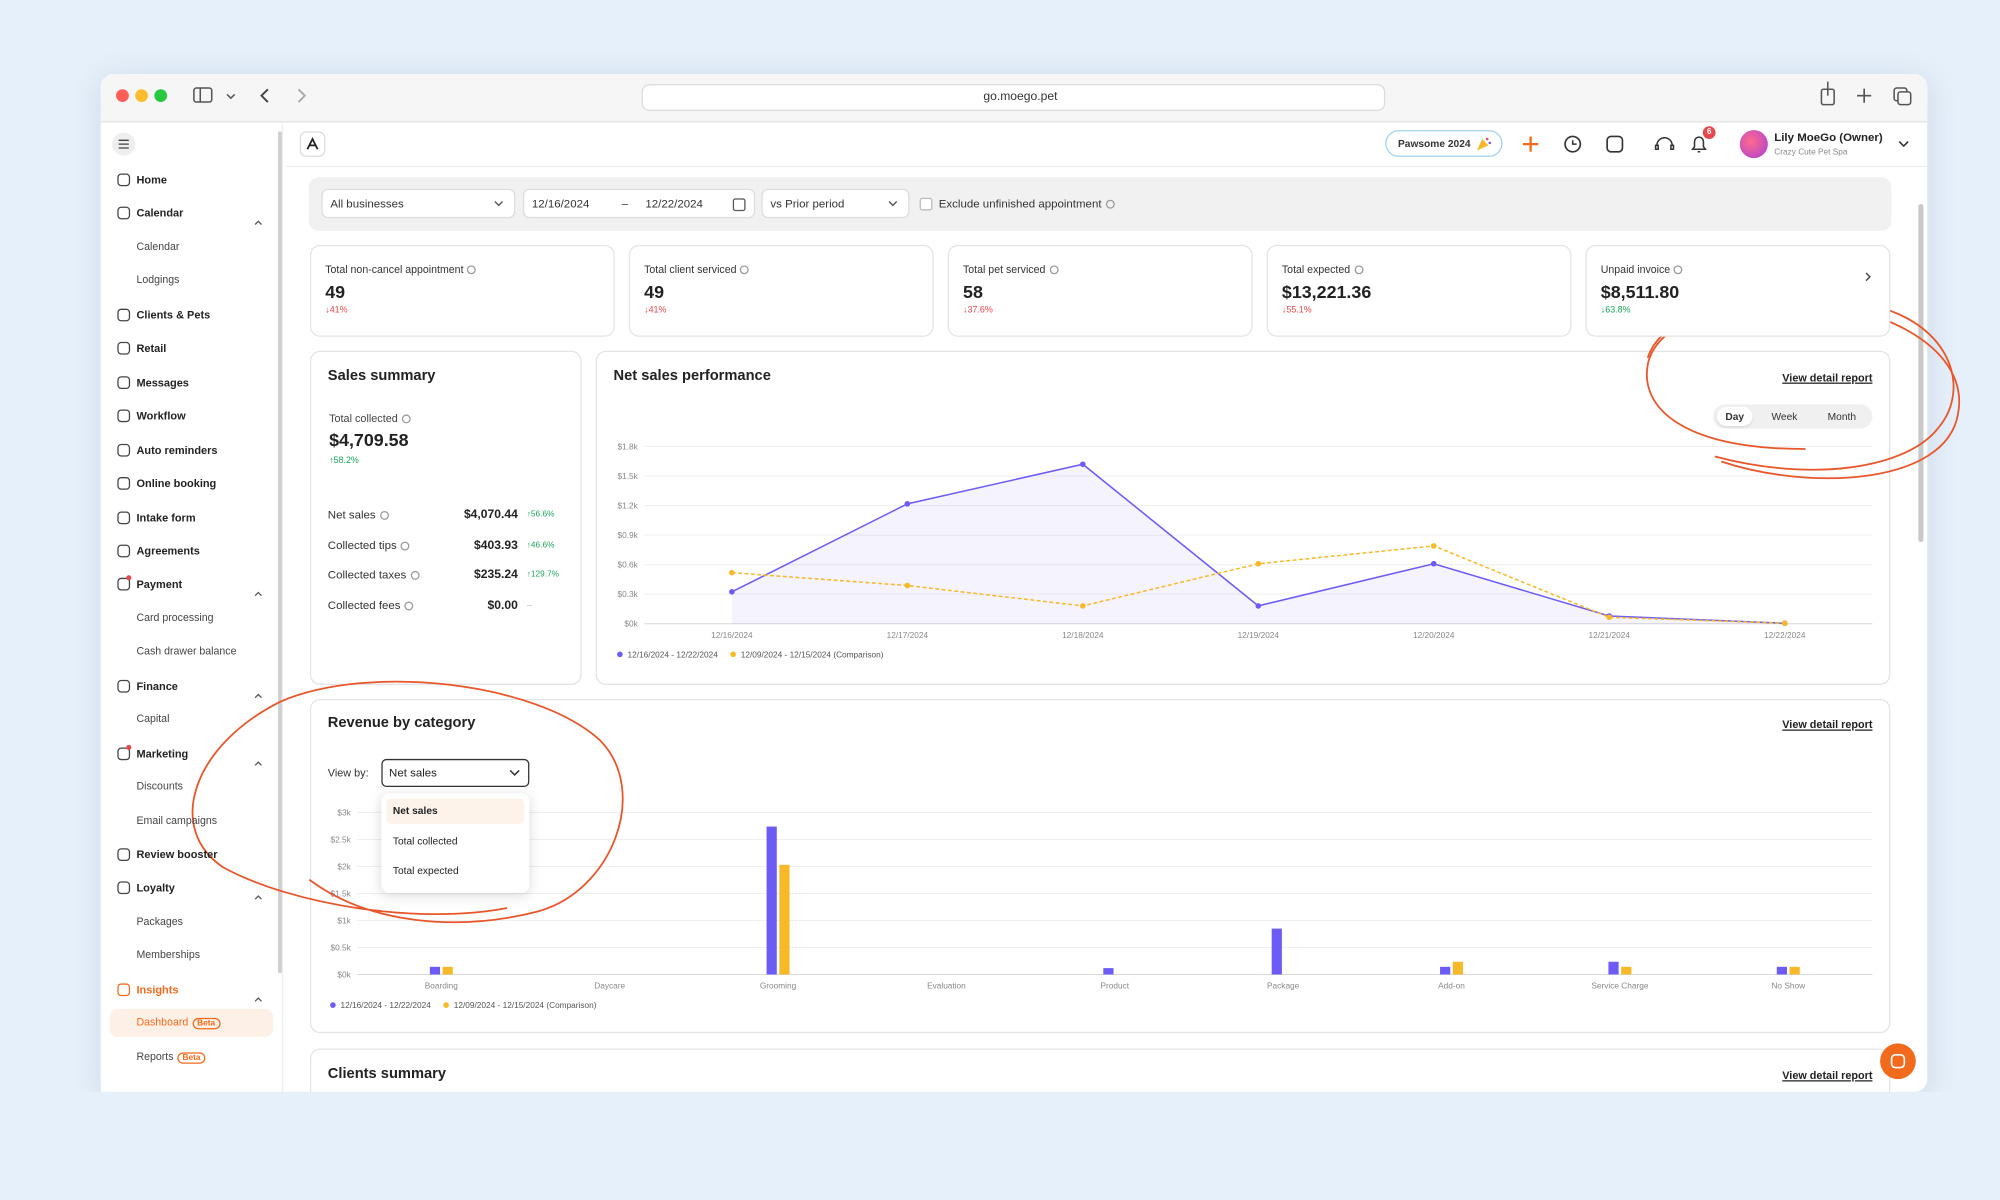 This screenshot has width=2000, height=1200. I want to click on exclude-text: Exclude unfinished appointment, so click(1020, 203).